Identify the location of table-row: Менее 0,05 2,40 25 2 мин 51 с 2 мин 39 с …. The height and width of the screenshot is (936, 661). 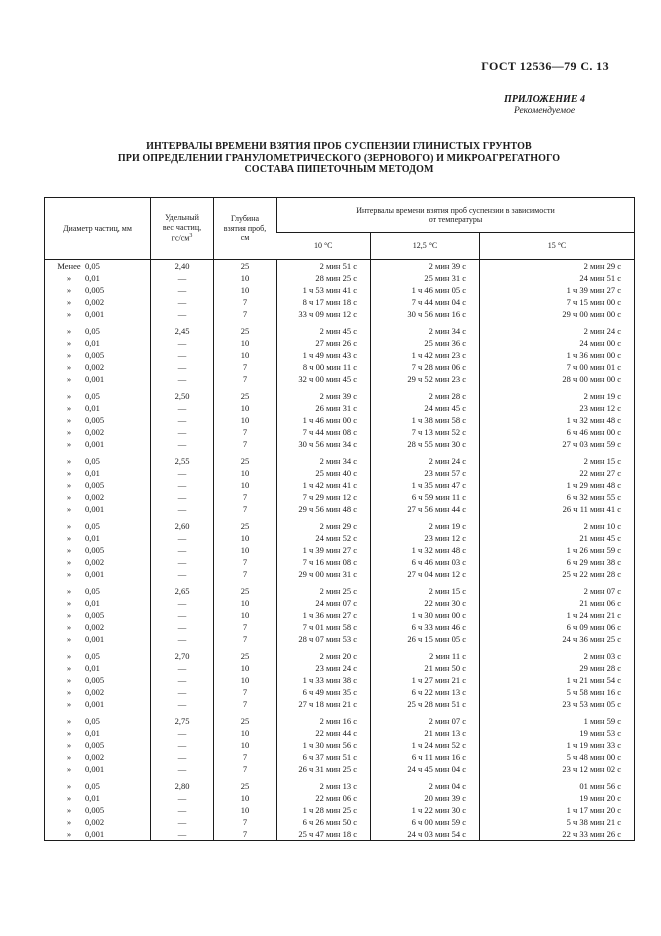
(340, 266).